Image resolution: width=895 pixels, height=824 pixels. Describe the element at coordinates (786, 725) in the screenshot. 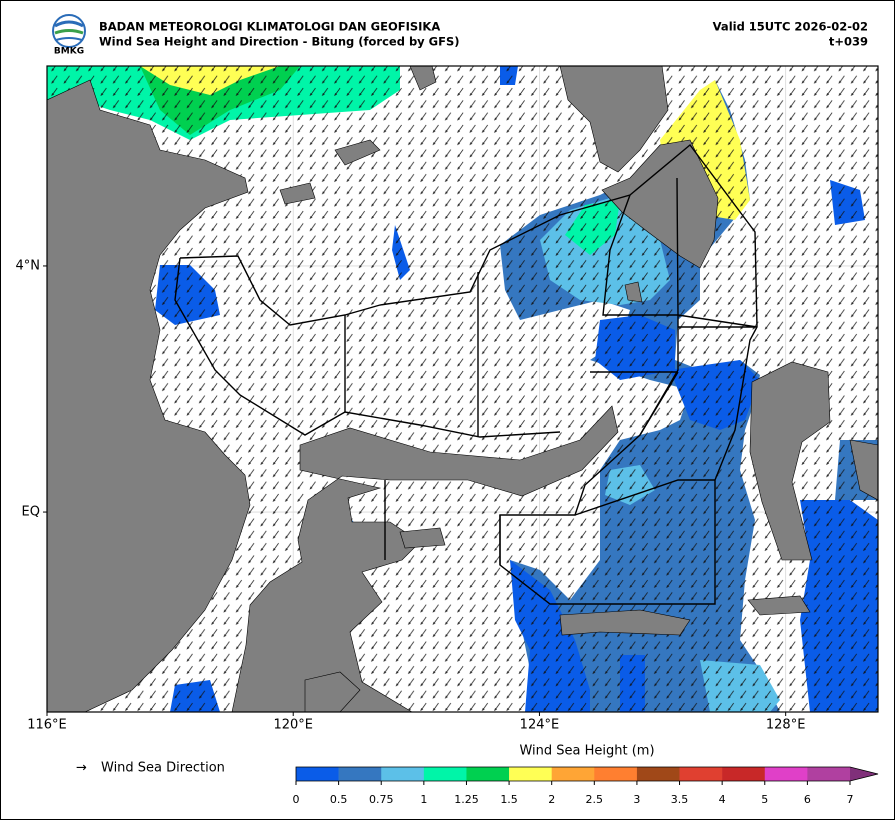

I see `x-tick-label: 128°E` at that location.